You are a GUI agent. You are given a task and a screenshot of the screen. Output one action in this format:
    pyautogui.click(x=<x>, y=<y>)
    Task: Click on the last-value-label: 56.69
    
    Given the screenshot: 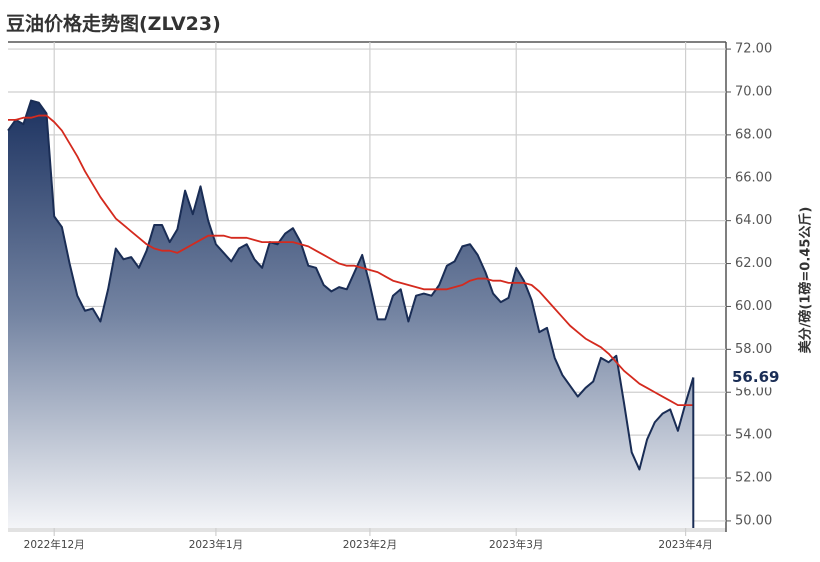 What is the action you would take?
    pyautogui.click(x=755, y=377)
    